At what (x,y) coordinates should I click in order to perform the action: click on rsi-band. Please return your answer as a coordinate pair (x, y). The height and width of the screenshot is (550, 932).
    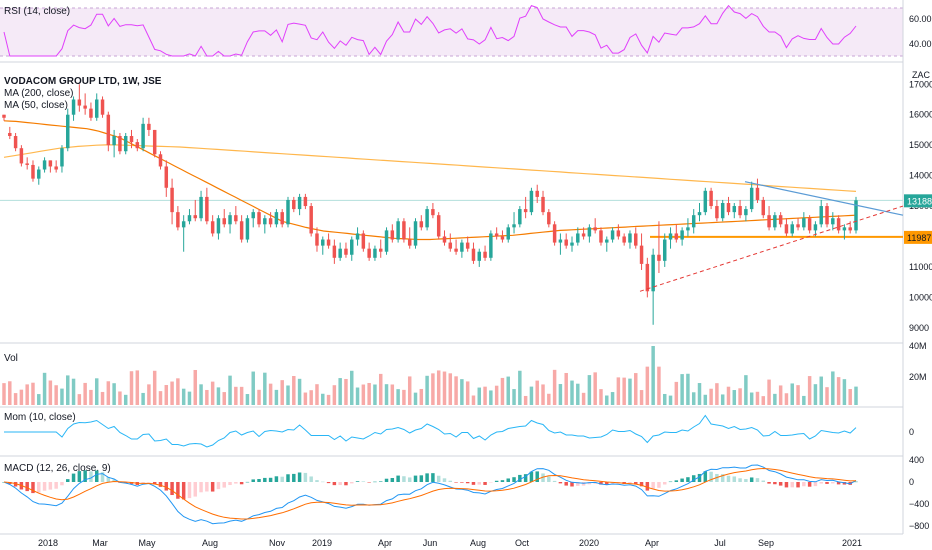
    Looking at the image, I should click on (451, 32).